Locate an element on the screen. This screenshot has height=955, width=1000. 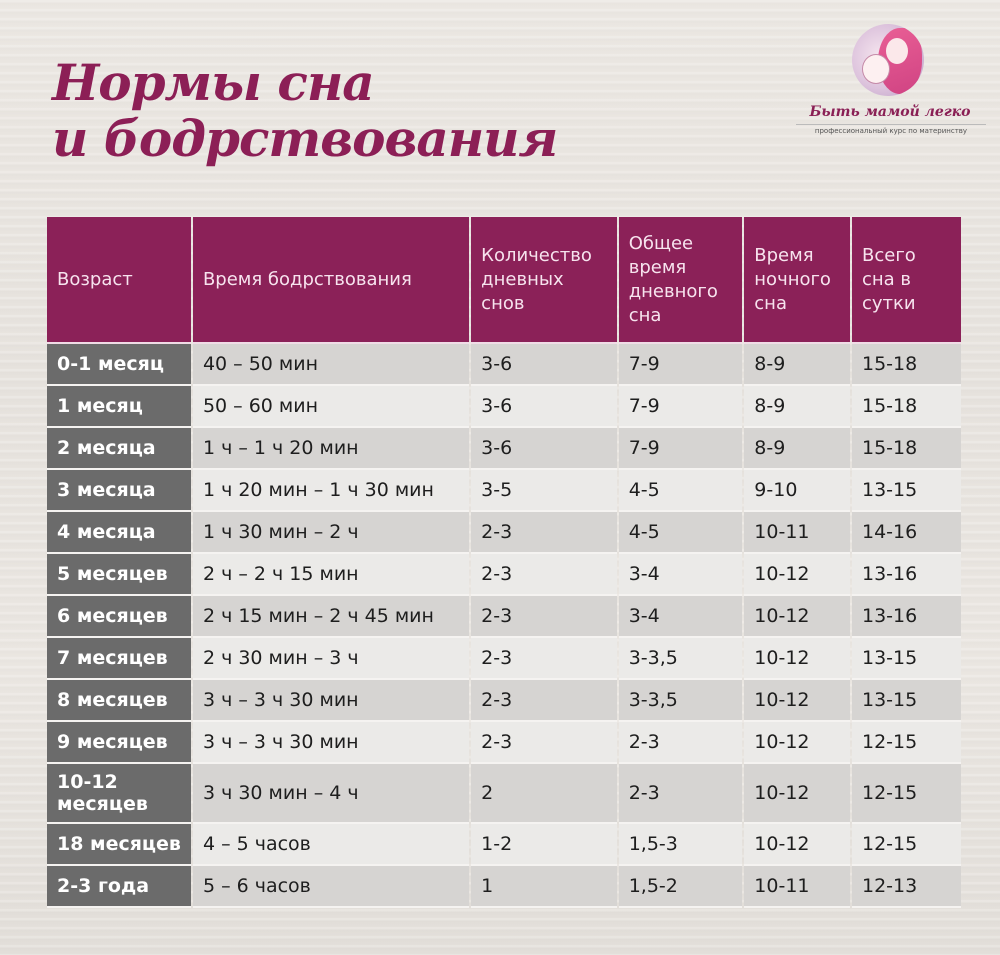
nap-count-cell: 1 is located at coordinates (544, 887).